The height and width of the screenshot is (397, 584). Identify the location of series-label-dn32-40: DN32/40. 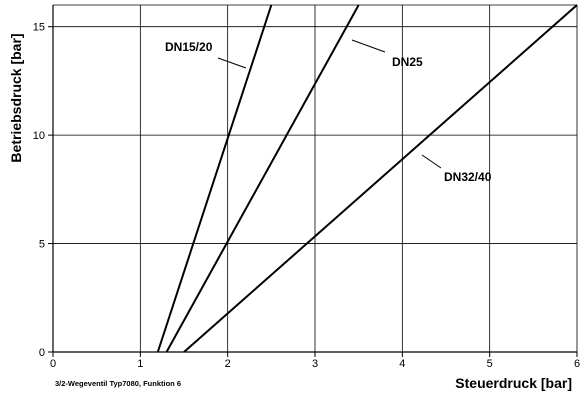
(468, 177).